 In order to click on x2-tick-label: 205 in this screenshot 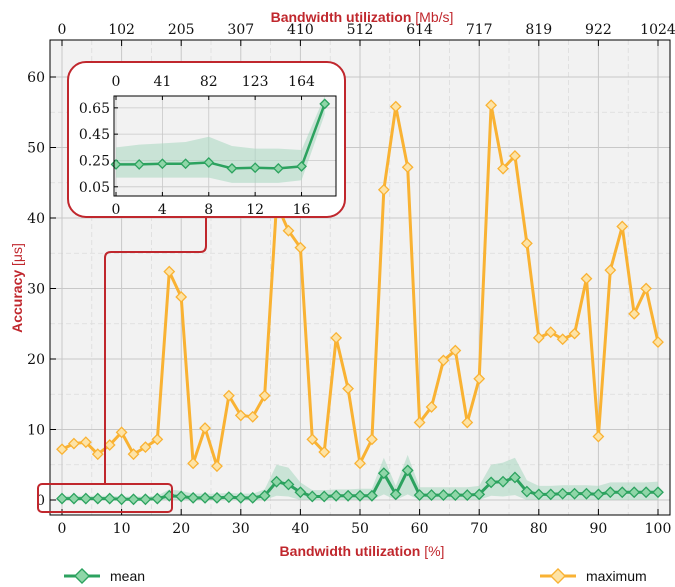, I will do `click(181, 30)`.